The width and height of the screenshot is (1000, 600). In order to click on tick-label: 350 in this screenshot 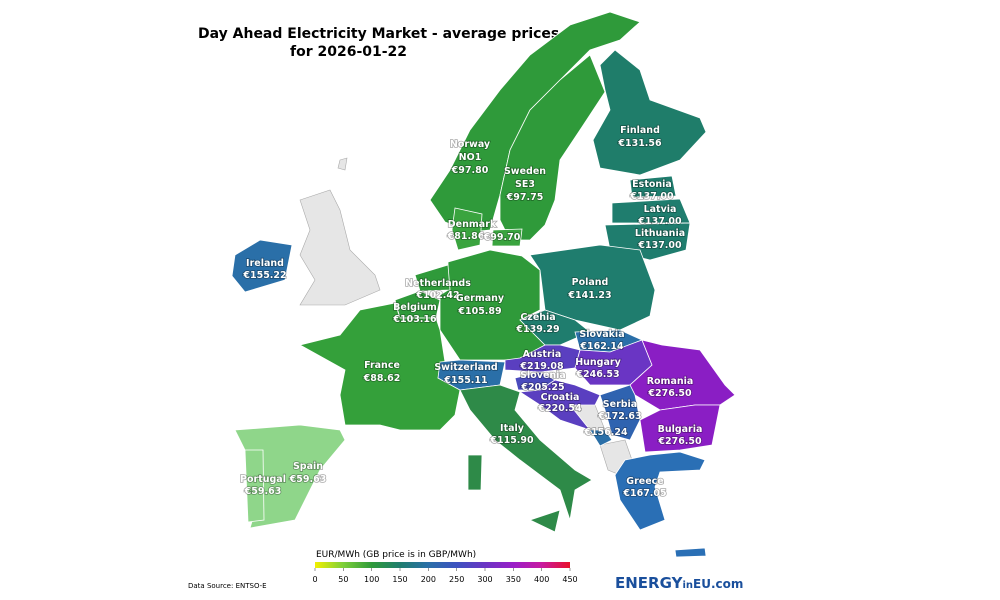, I will do `click(513, 579)`.